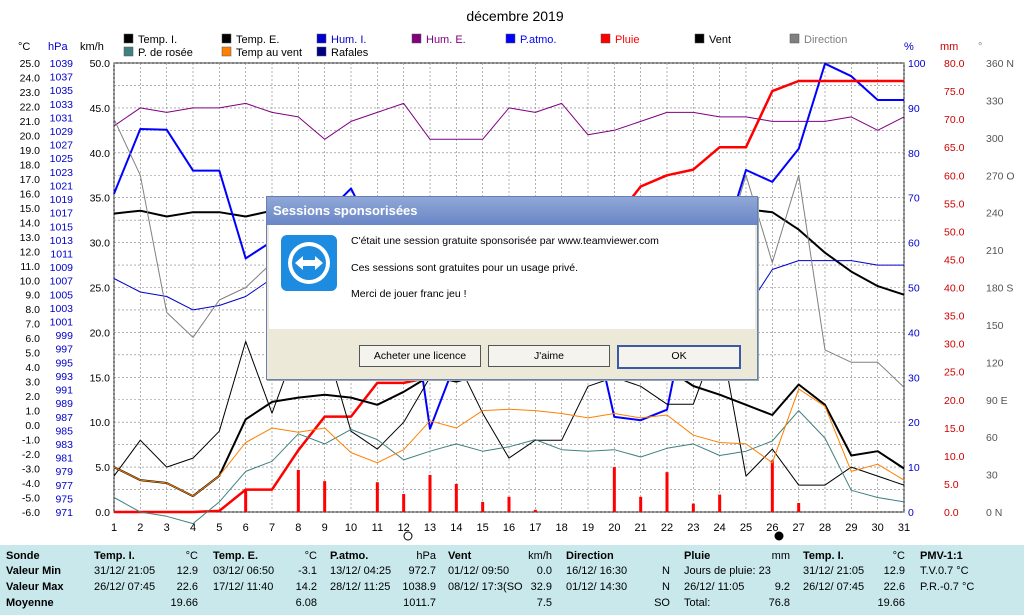  I want to click on hpa-tick-label: 979, so click(64, 472).